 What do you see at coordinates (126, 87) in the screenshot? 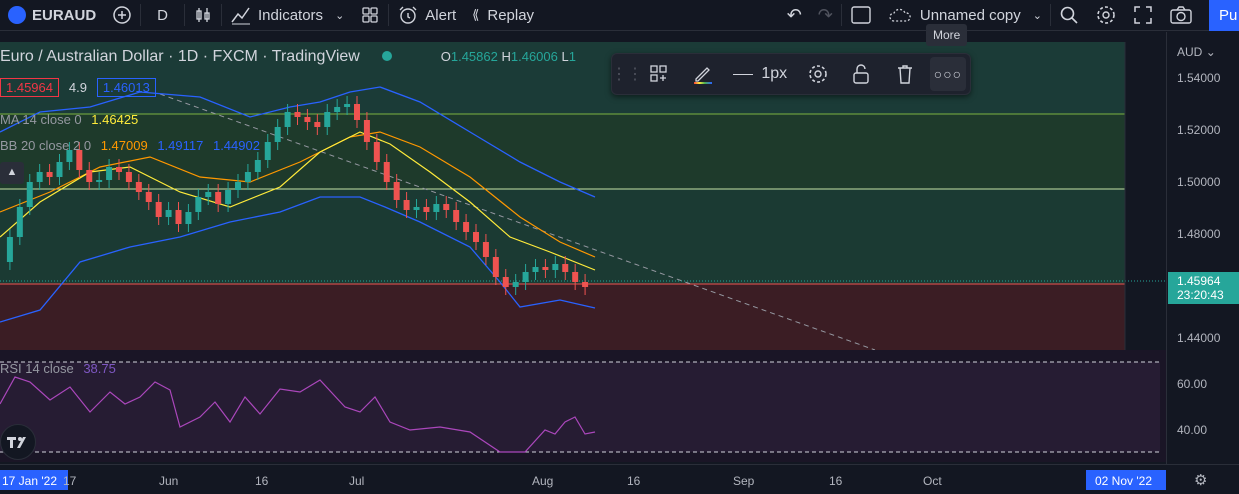
I see `buy-button: 1.46013` at bounding box center [126, 87].